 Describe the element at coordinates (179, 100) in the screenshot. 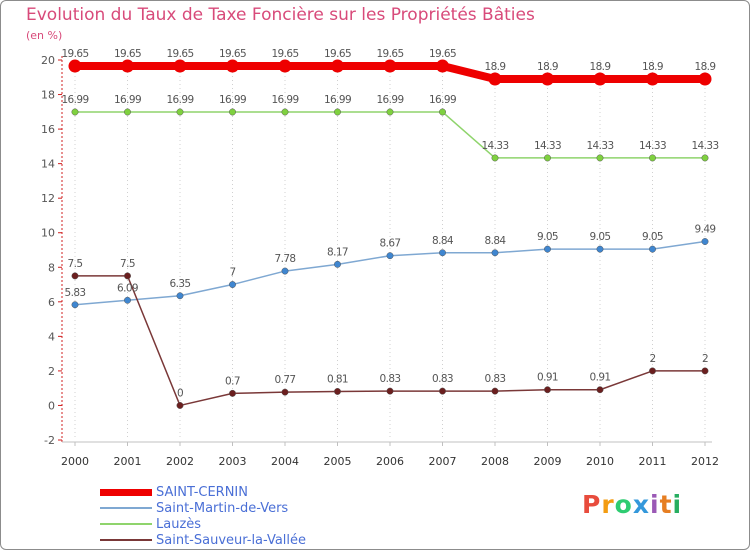

I see `data-label-lauzes-2002: 16.99` at that location.